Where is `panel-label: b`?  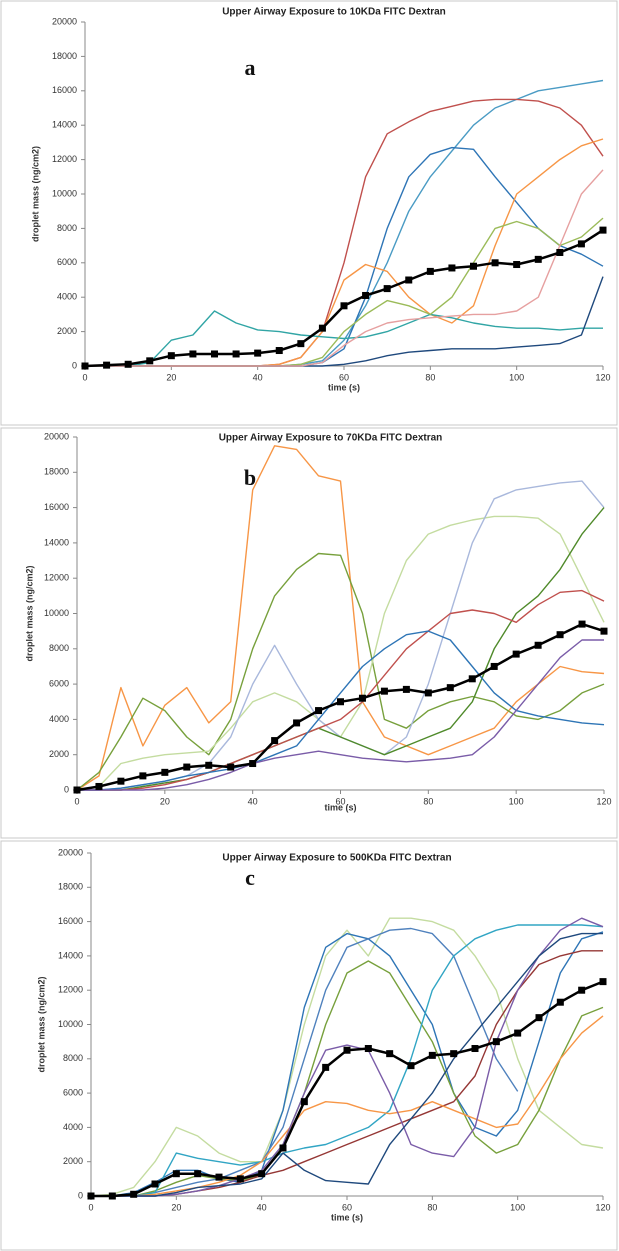
panel-label: b is located at coordinates (250, 477).